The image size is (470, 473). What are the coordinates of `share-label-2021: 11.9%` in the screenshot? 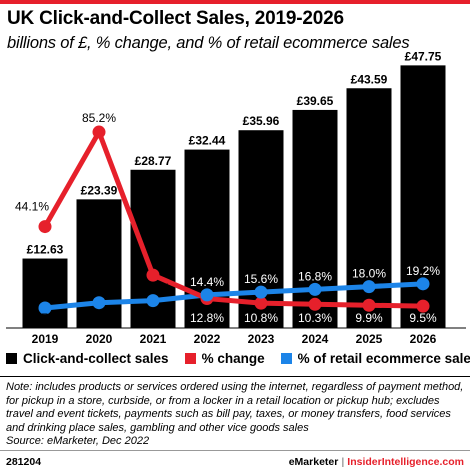 It's located at (152, 318).